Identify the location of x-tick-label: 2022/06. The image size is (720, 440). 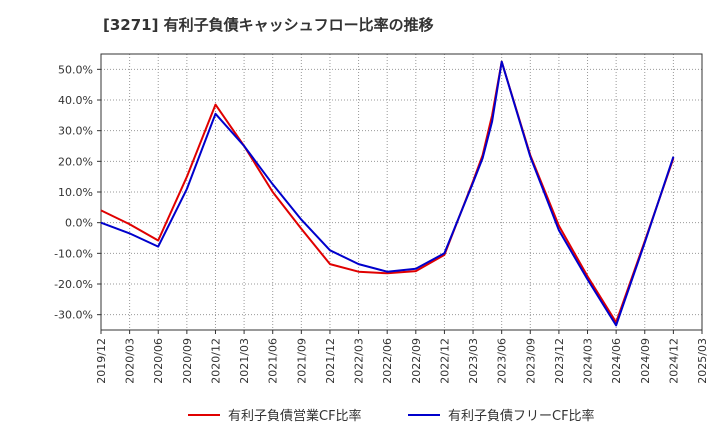
(387, 361).